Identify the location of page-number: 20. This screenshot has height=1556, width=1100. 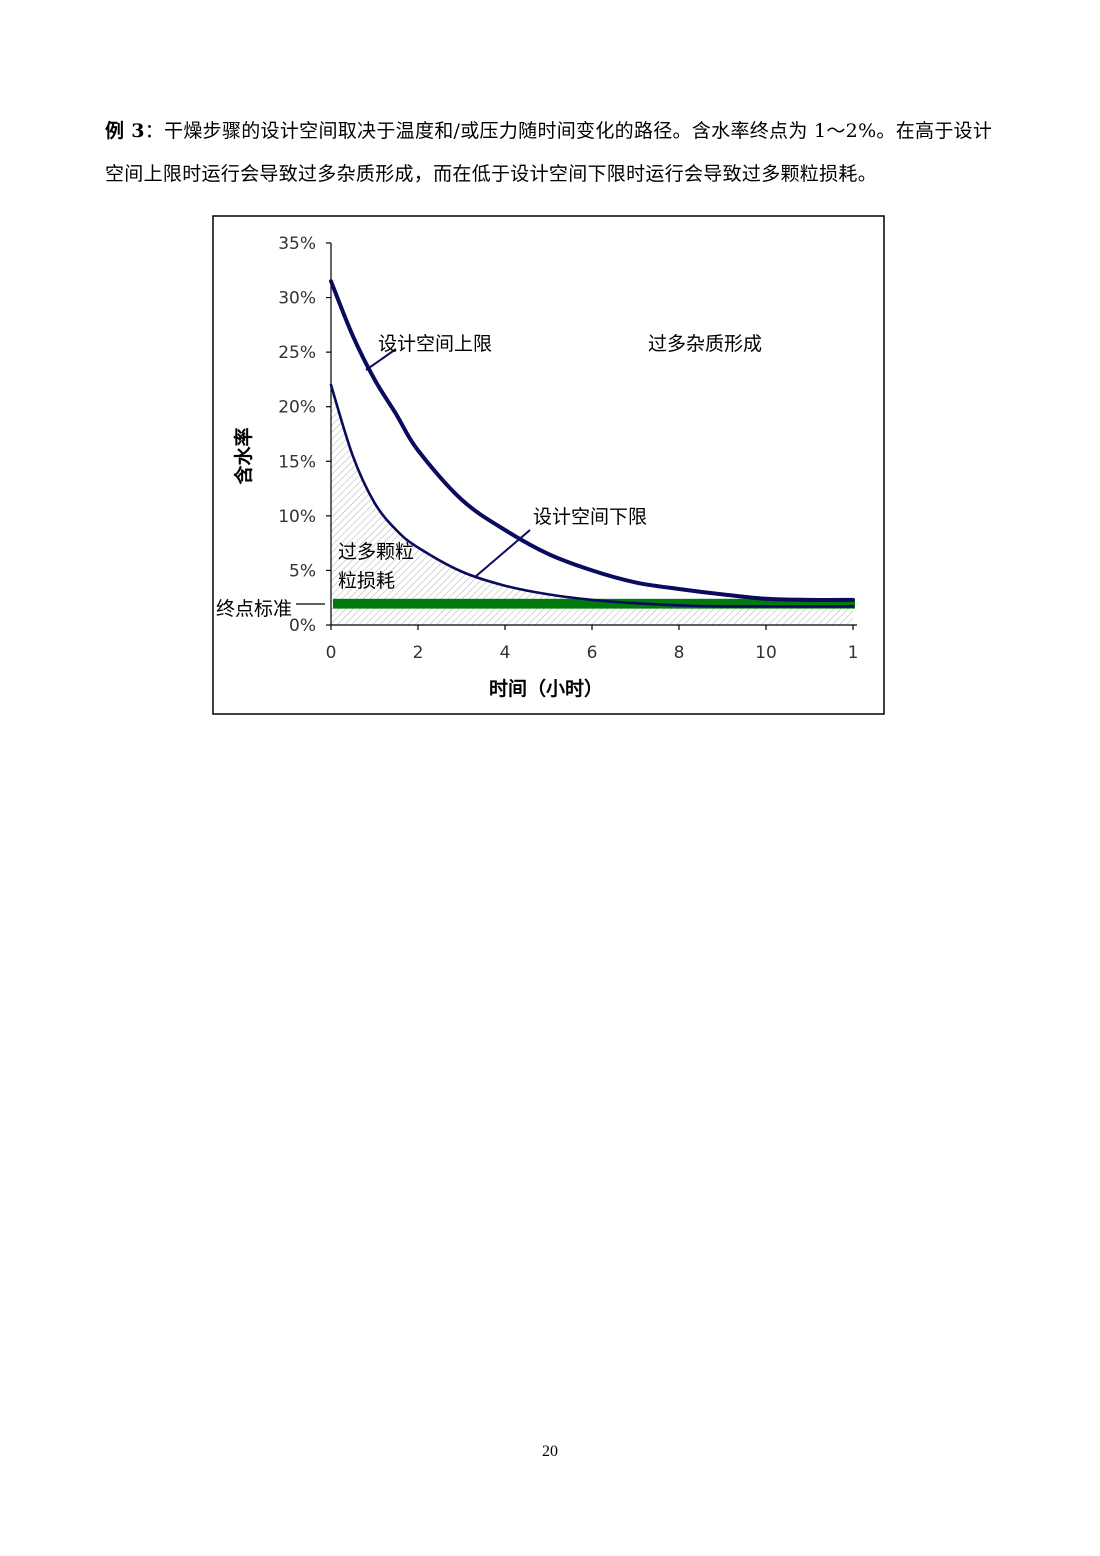
(550, 1451).